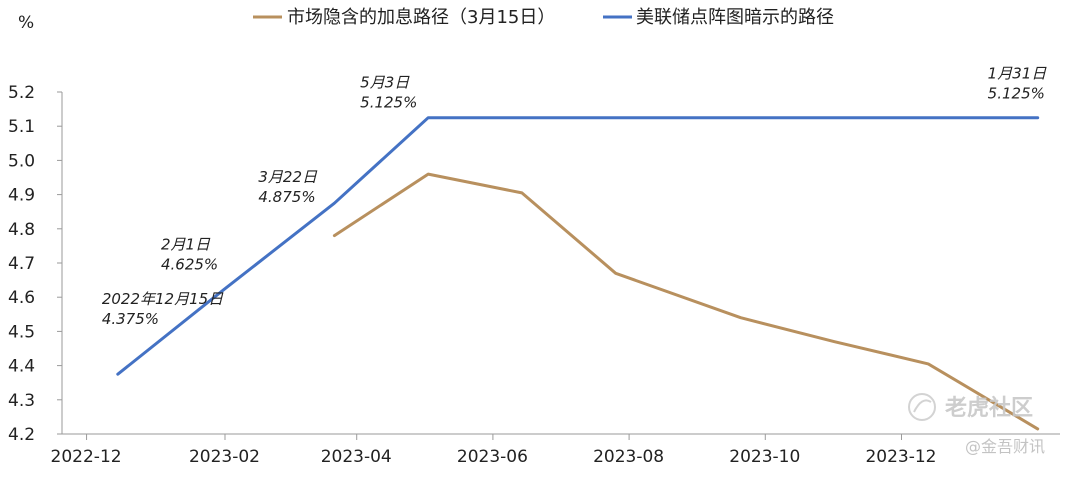 Image resolution: width=1080 pixels, height=477 pixels. I want to click on x-tick-label: 2023-12, so click(900, 457).